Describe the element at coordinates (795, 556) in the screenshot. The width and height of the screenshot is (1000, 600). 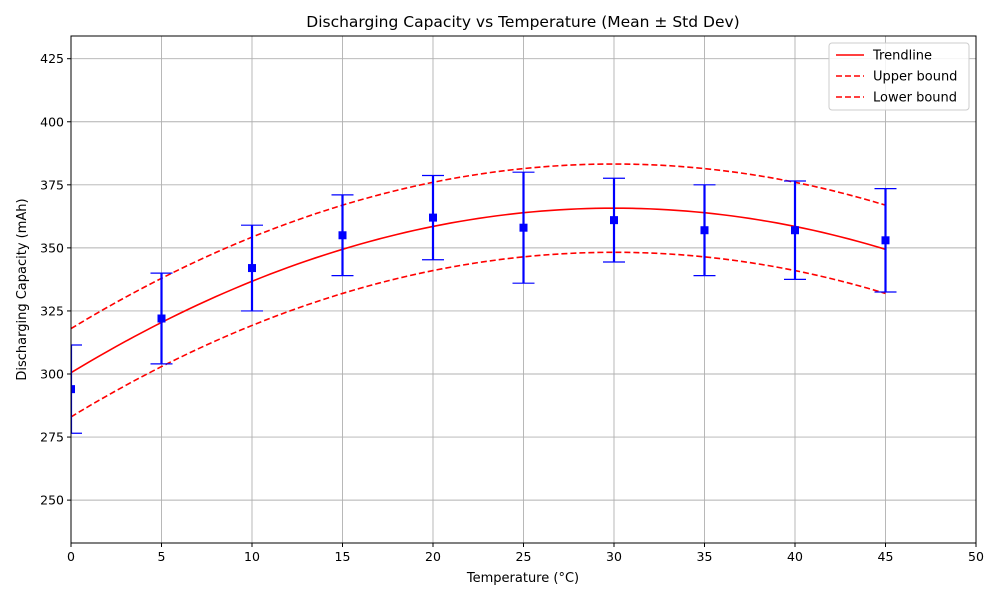
I see `x-tick-label: 40` at that location.